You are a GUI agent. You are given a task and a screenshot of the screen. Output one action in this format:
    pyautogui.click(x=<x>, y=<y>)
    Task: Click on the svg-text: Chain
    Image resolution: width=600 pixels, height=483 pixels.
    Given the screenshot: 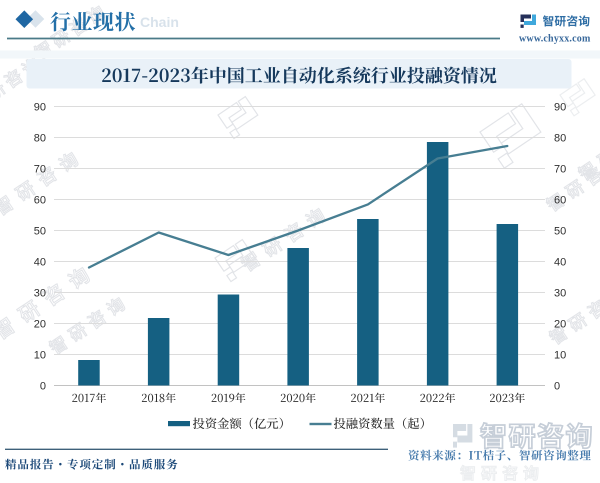 What is the action you would take?
    pyautogui.click(x=159, y=22)
    